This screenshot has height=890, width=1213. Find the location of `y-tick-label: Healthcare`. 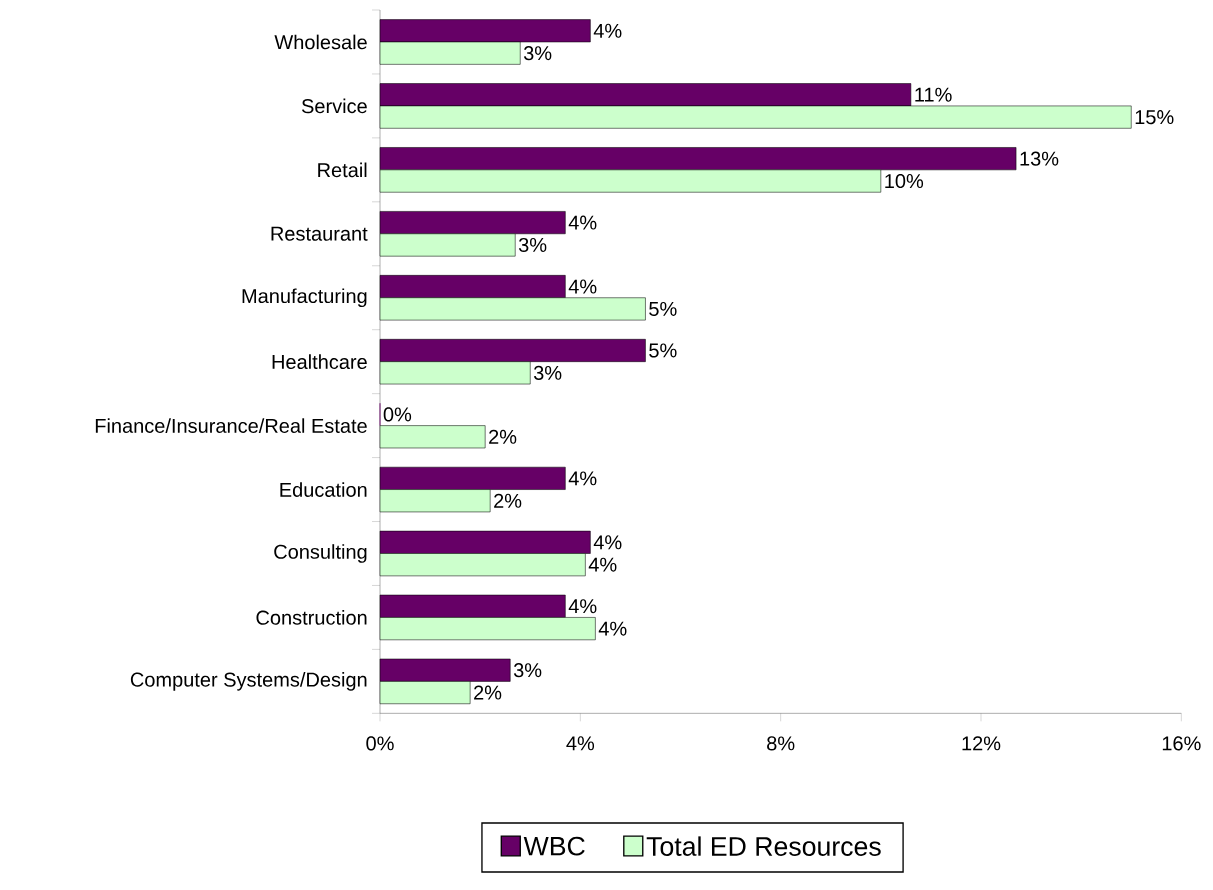

y-tick-label: Healthcare is located at coordinates (319, 362).